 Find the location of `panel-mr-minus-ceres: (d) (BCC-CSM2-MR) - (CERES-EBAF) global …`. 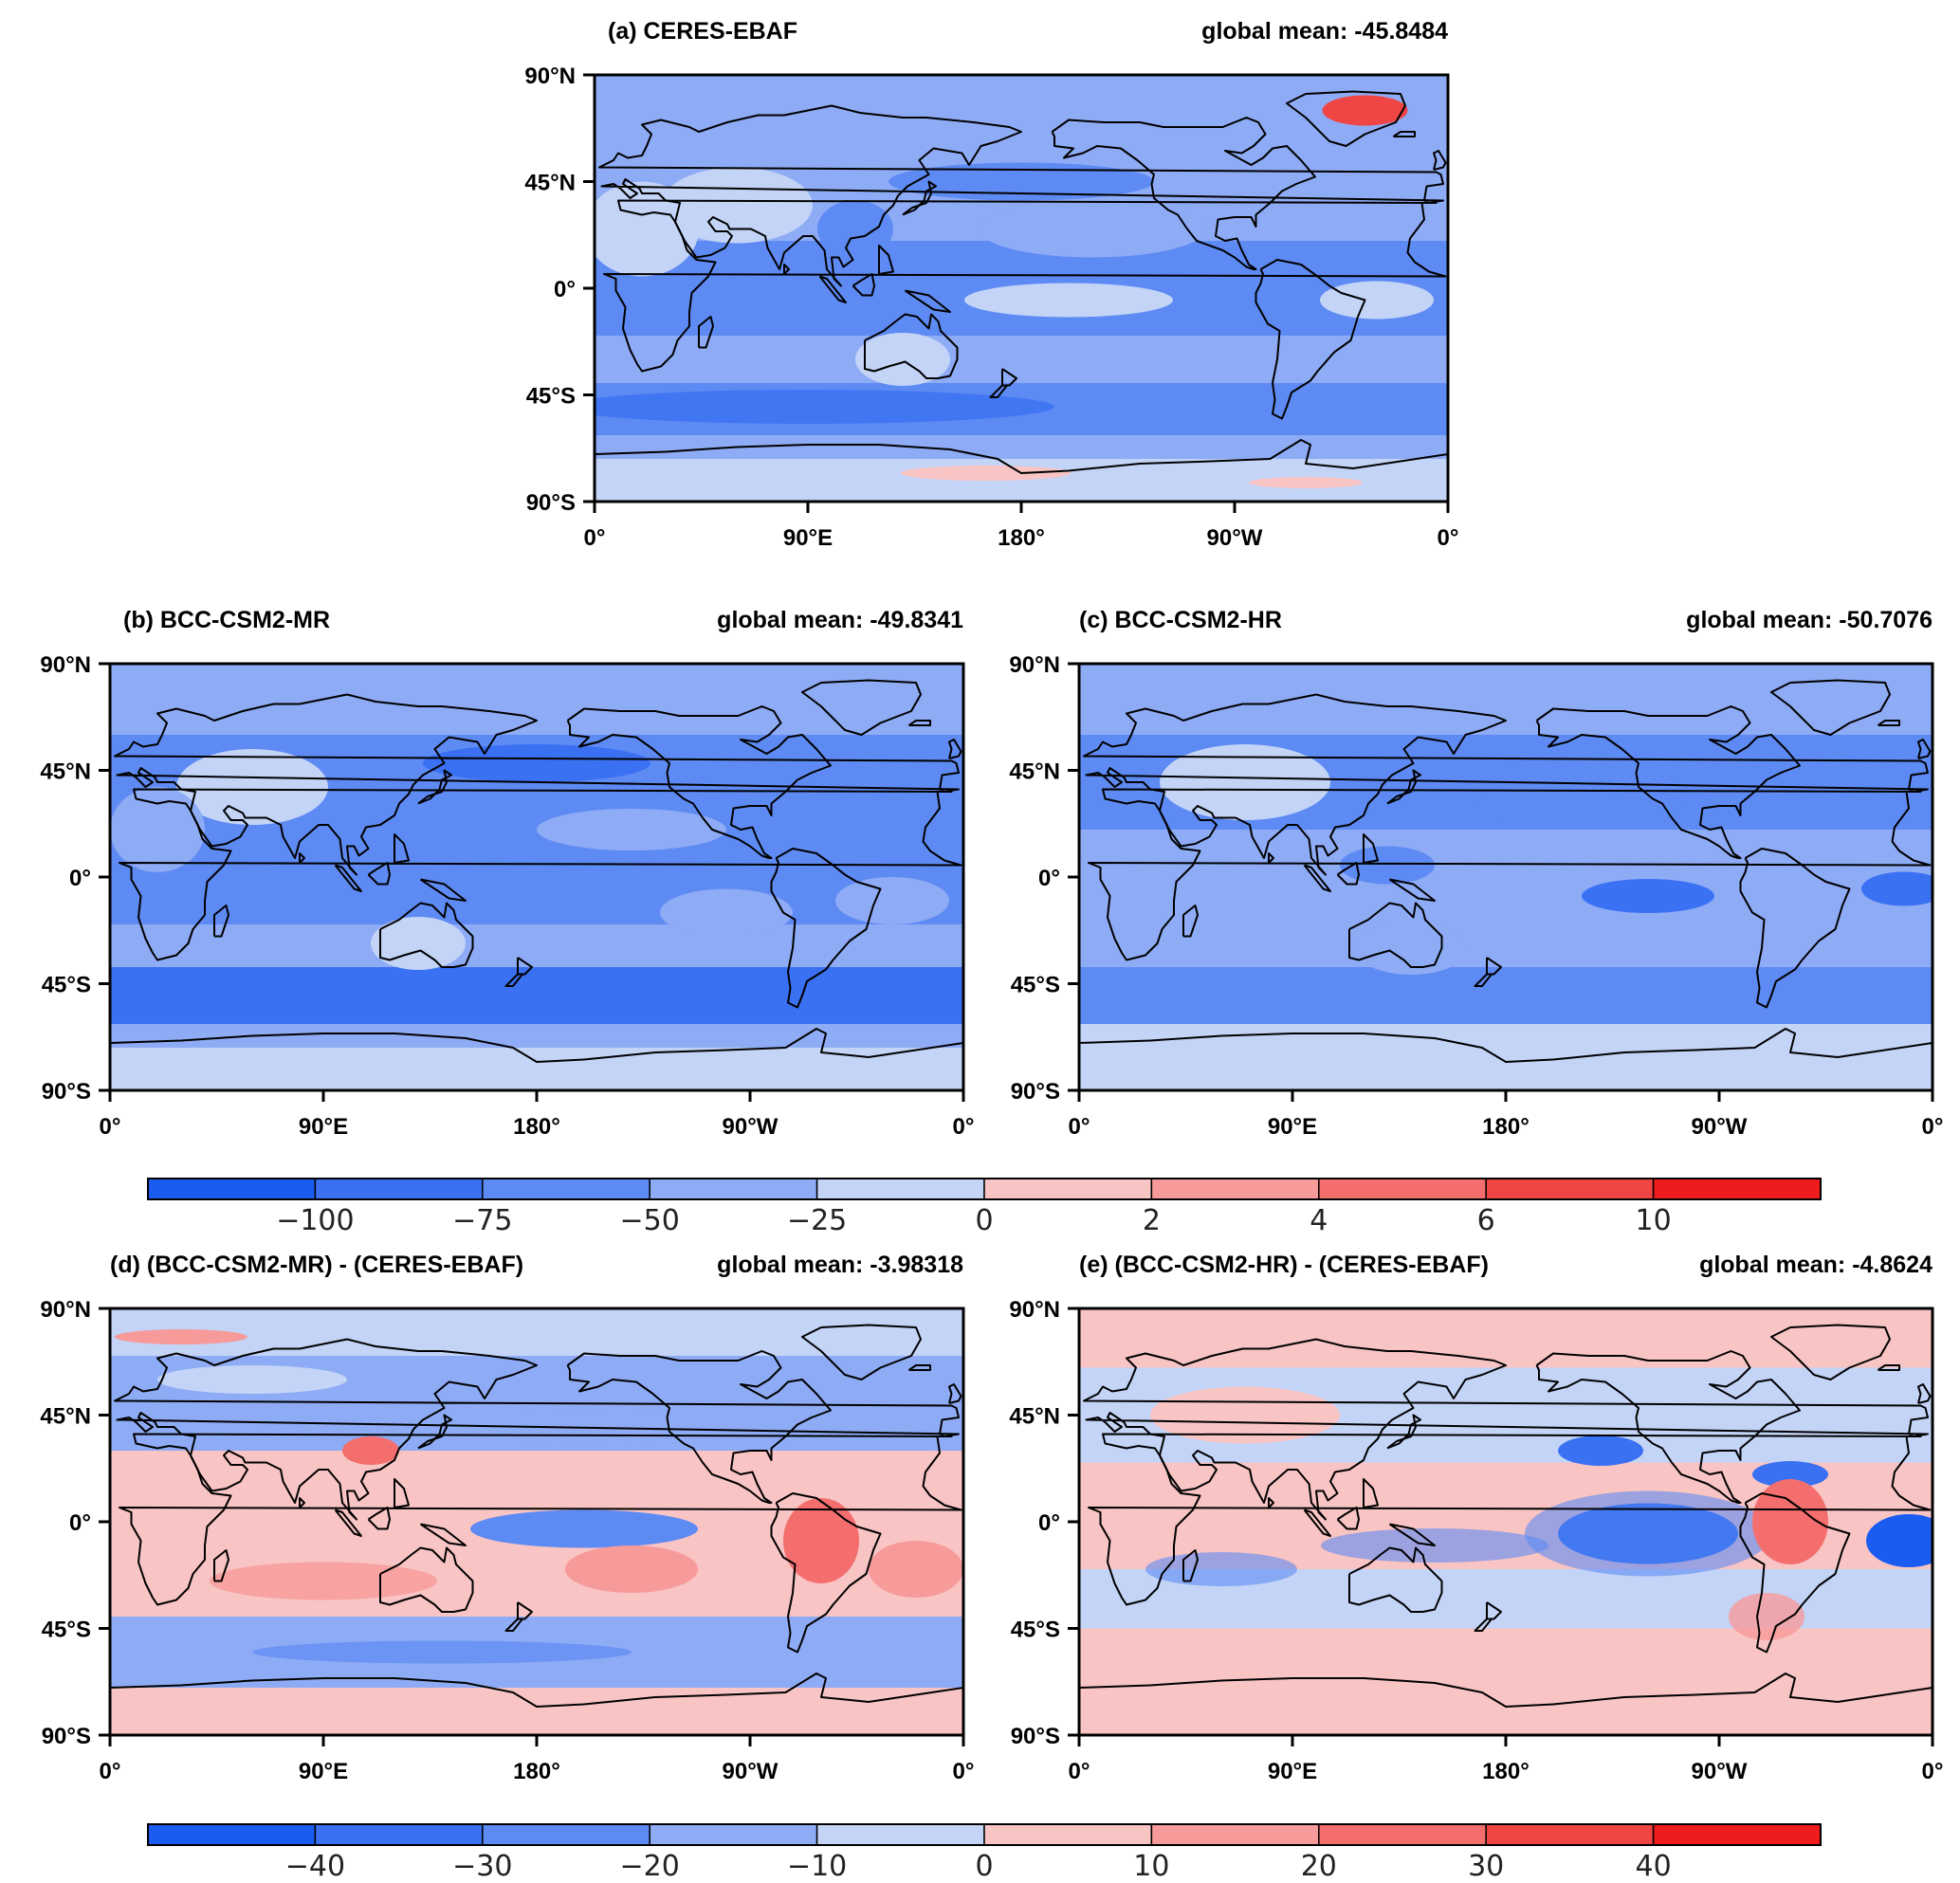

panel-mr-minus-ceres: (d) (BCC-CSM2-MR) - (CERES-EBAF) global … is located at coordinates (507, 1518).